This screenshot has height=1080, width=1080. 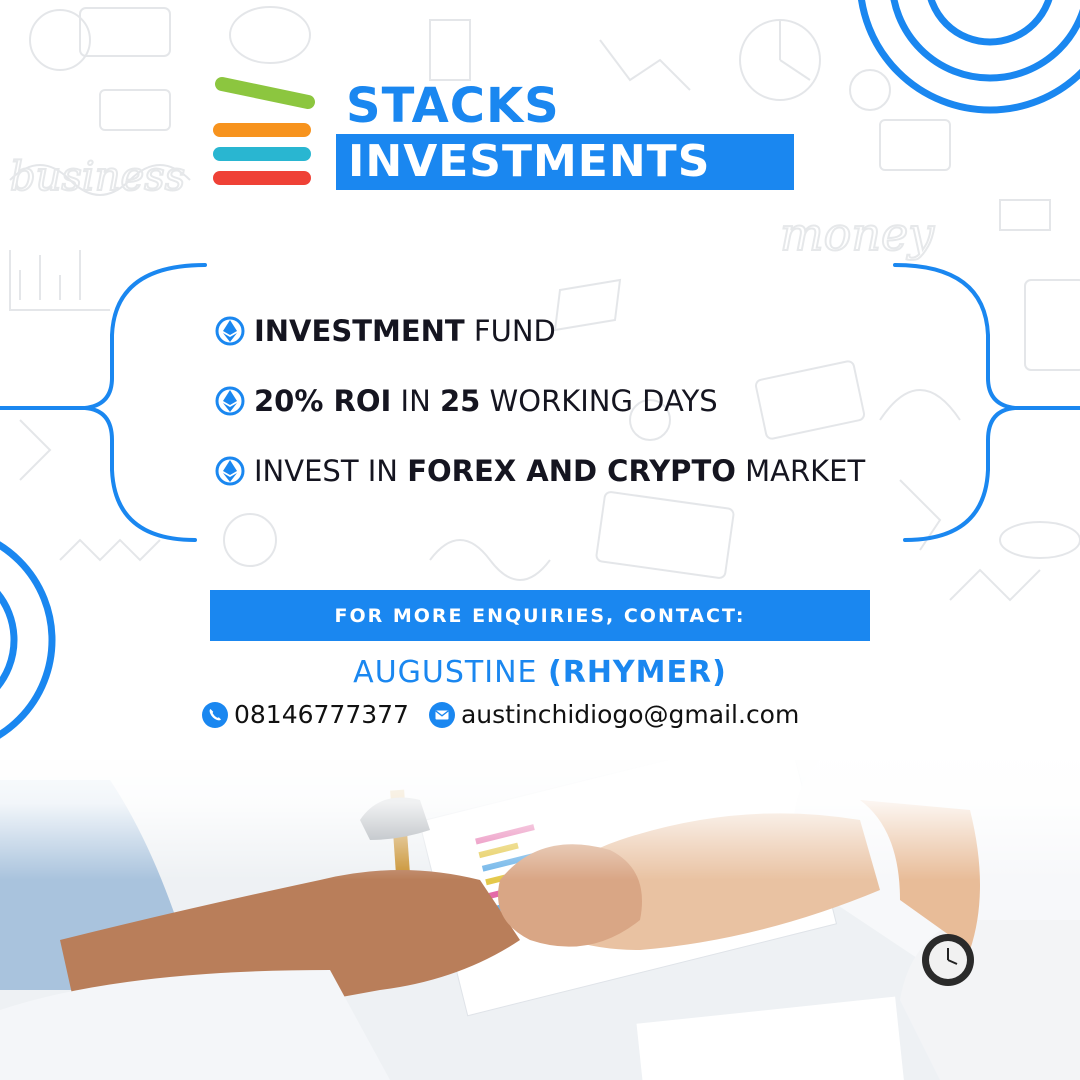 What do you see at coordinates (630, 714) in the screenshot?
I see `email-address: austinchidiogo@gmail.com` at bounding box center [630, 714].